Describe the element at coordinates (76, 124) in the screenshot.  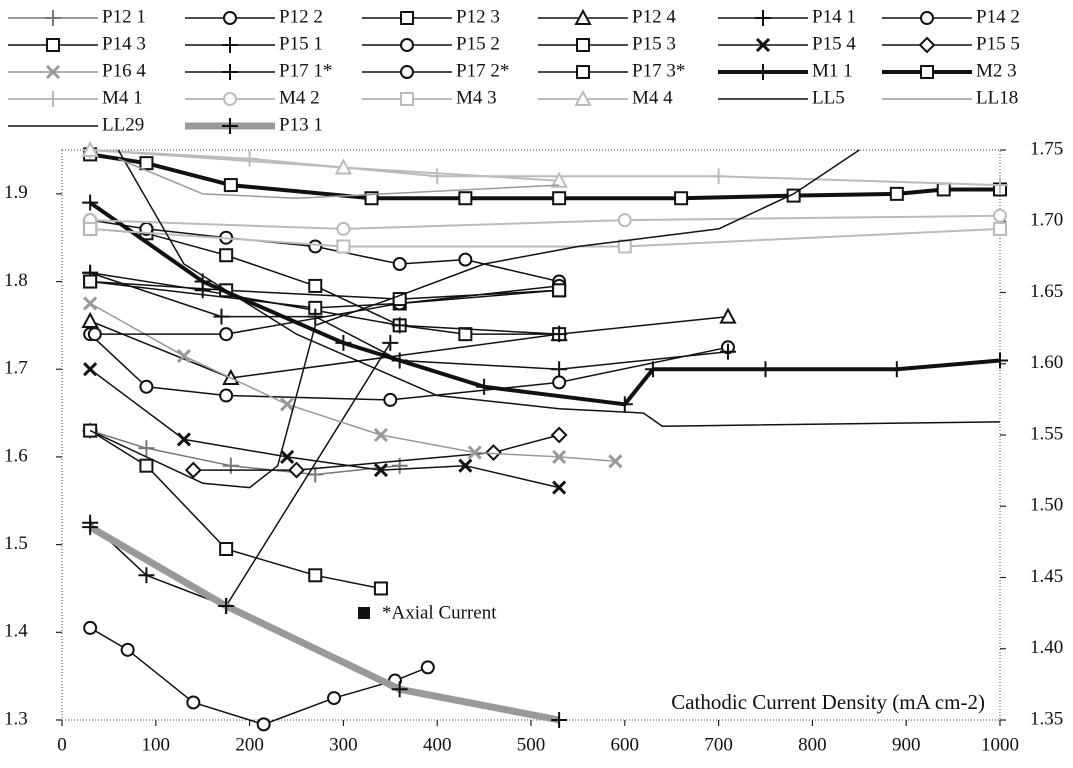
I see `legend-item: LL29` at that location.